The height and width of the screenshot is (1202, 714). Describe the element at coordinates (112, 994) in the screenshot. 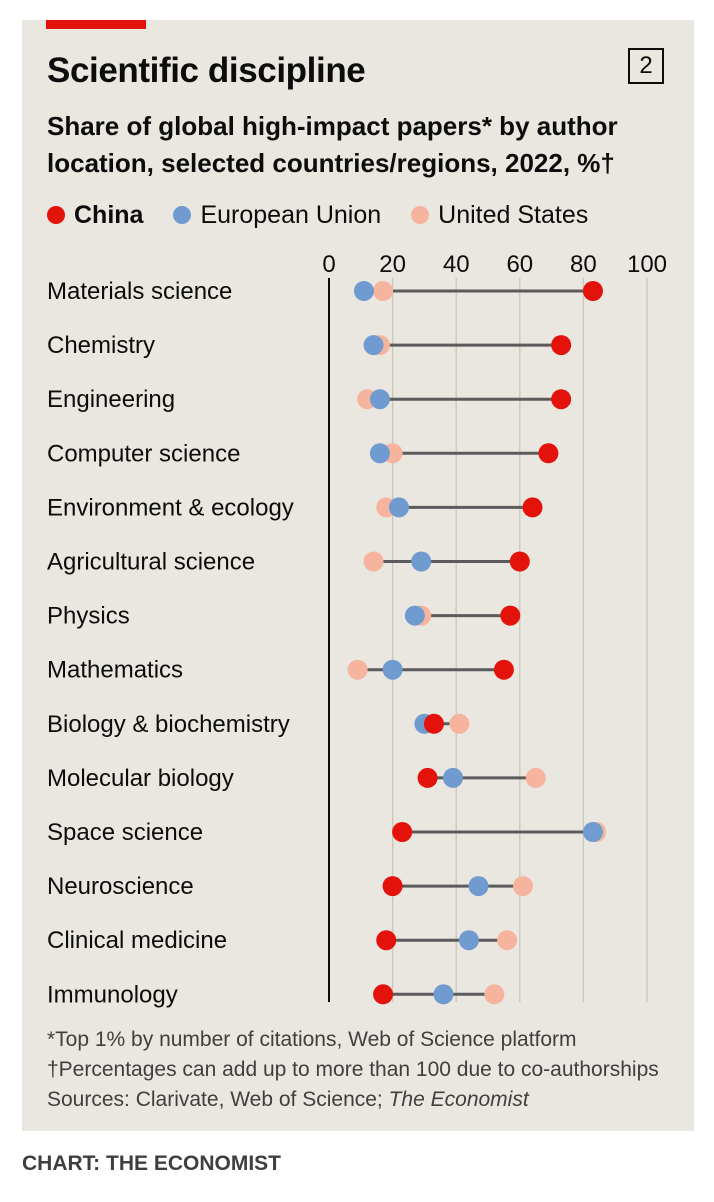

I see `category-label: Immunology` at that location.